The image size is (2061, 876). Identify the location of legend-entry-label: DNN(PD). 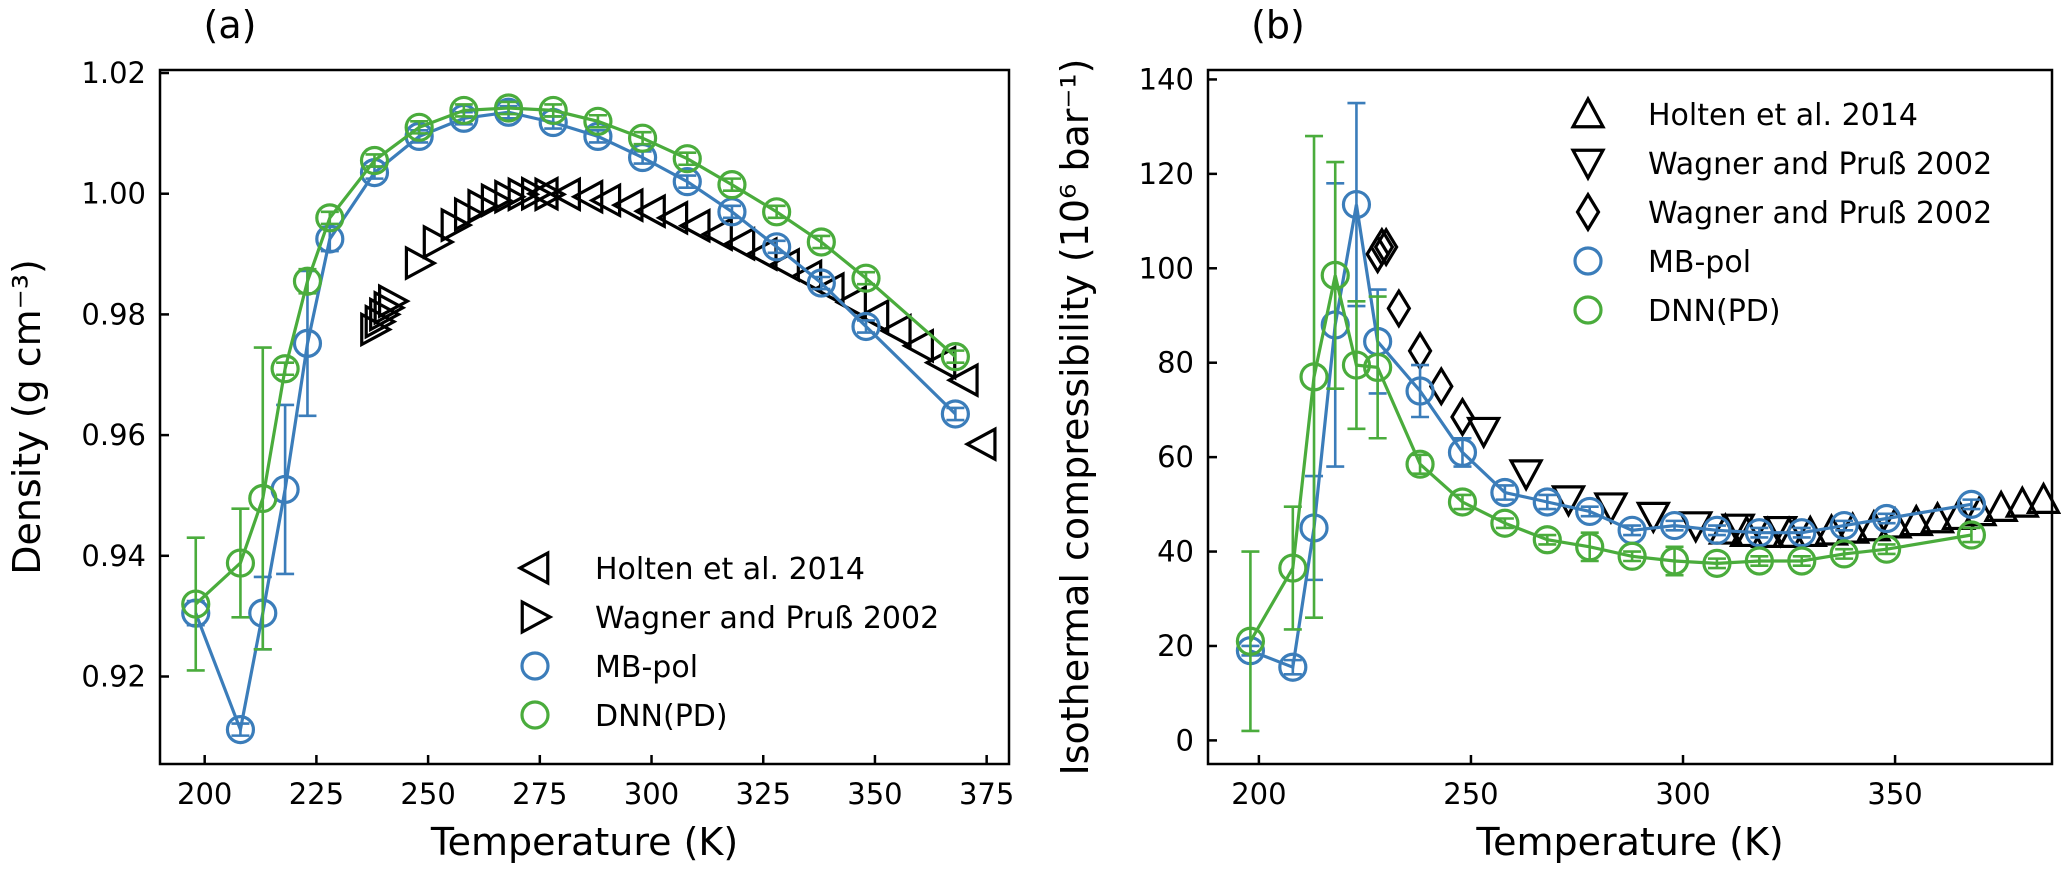
(661, 716).